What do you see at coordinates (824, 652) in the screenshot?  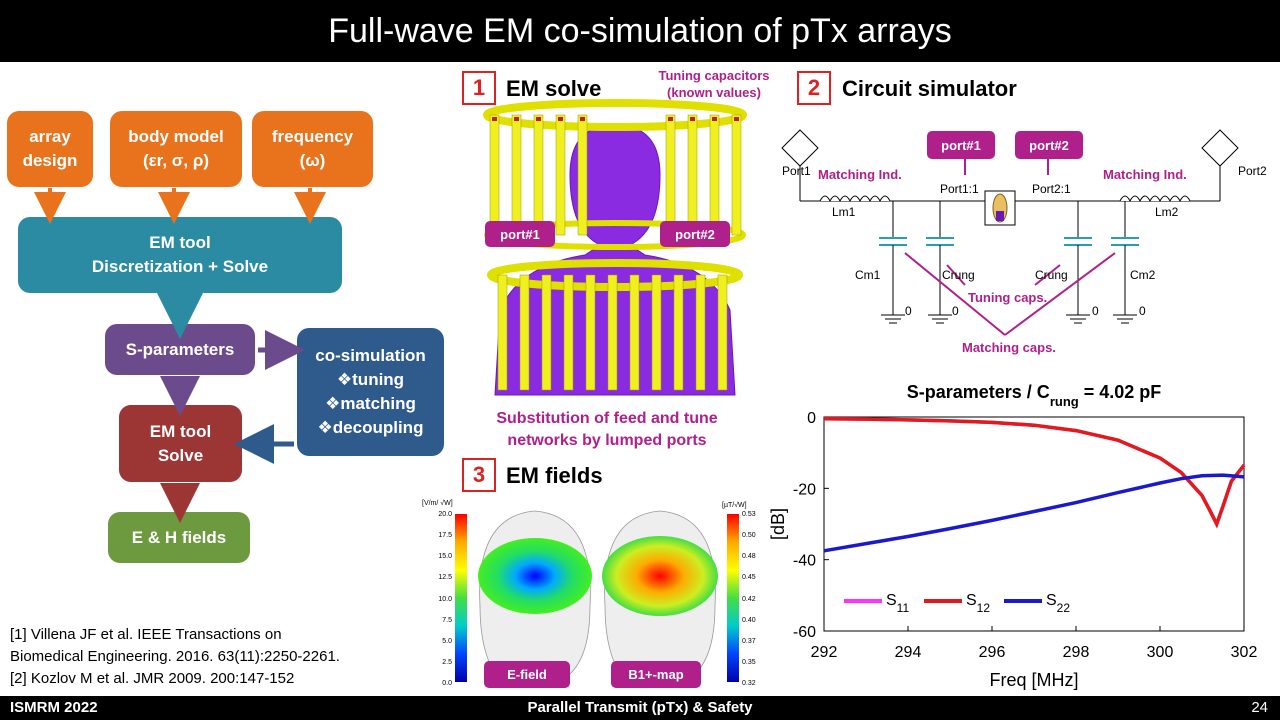 I see `x-tick-label: 292` at bounding box center [824, 652].